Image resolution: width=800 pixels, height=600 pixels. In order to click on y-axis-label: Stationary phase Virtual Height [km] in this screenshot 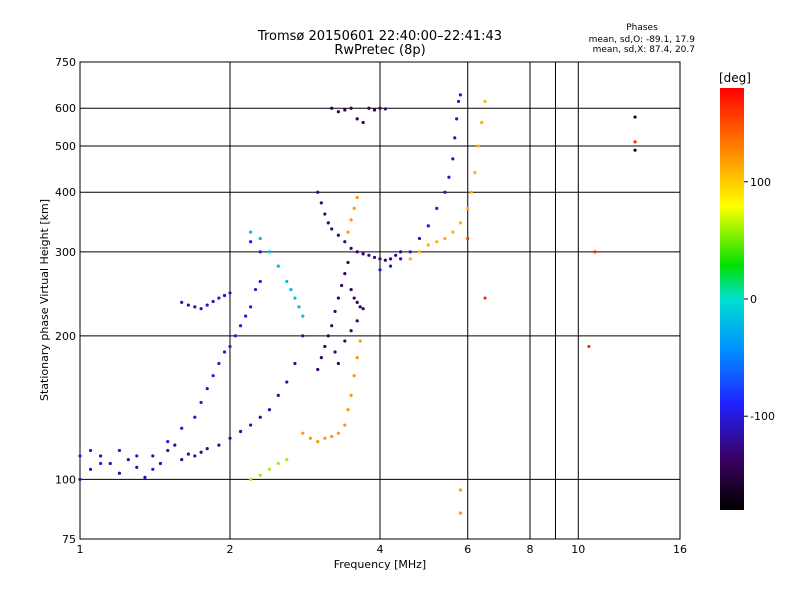, I will do `click(44, 300)`.